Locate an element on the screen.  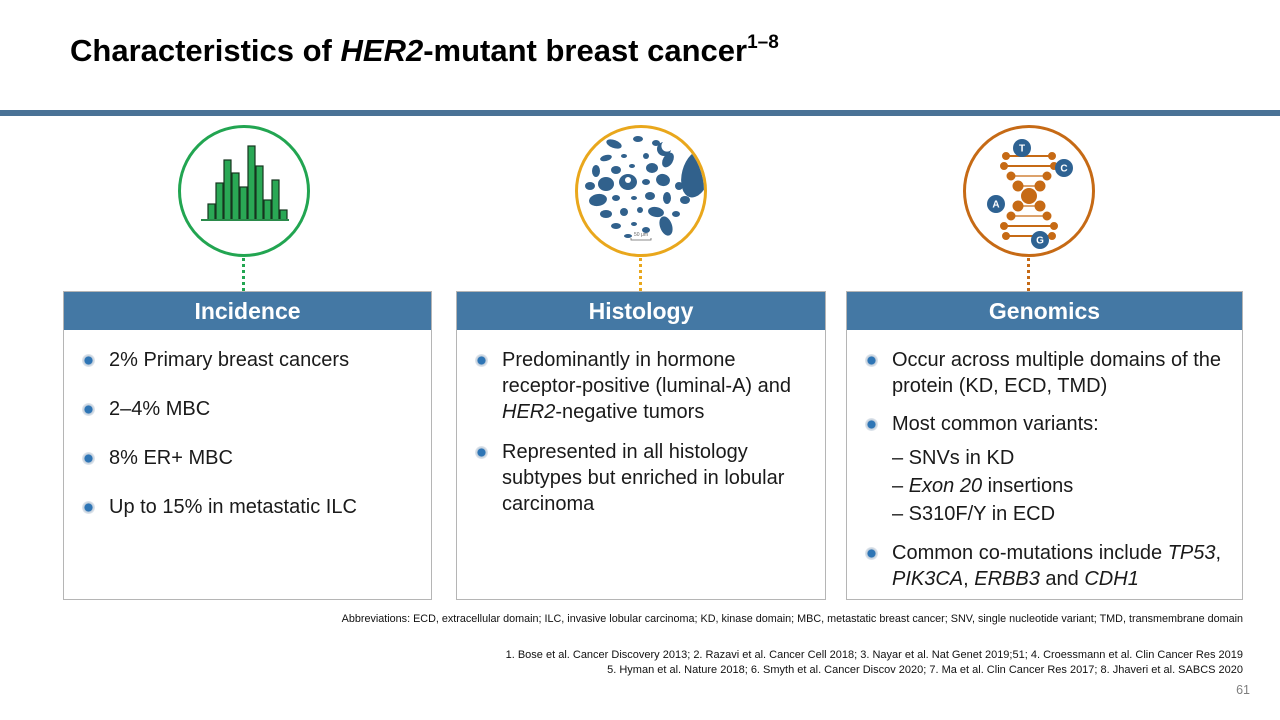
histology-icon-circle: 50 μm is located at coordinates (641, 191).